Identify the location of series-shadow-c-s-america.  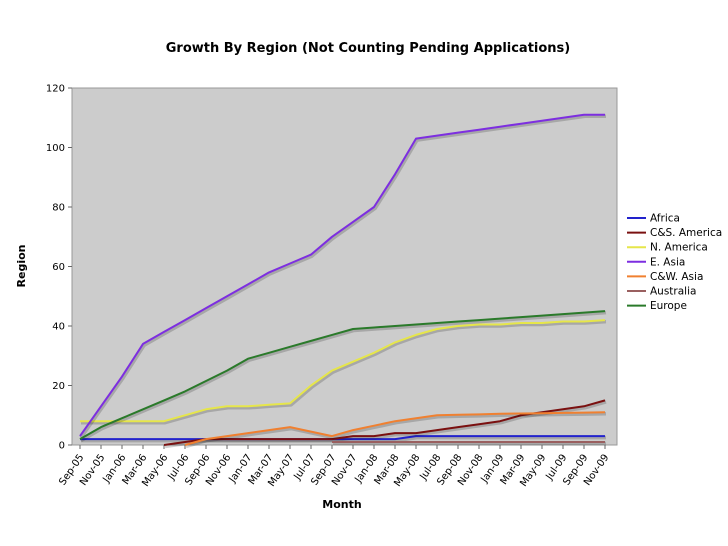
(385, 424).